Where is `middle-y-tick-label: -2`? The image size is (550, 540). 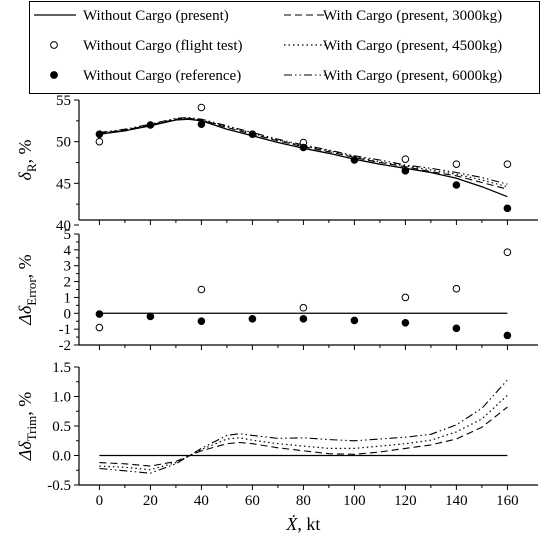
middle-y-tick-label: -2 is located at coordinates (65, 346).